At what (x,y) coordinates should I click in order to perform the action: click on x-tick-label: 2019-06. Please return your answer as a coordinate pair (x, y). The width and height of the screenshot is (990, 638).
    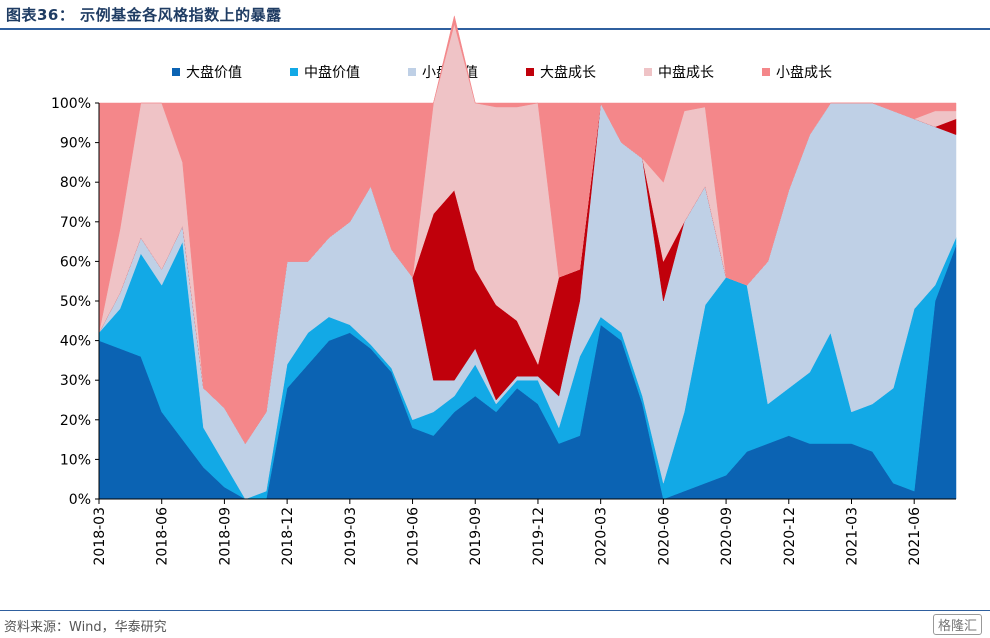
    Looking at the image, I should click on (414, 536).